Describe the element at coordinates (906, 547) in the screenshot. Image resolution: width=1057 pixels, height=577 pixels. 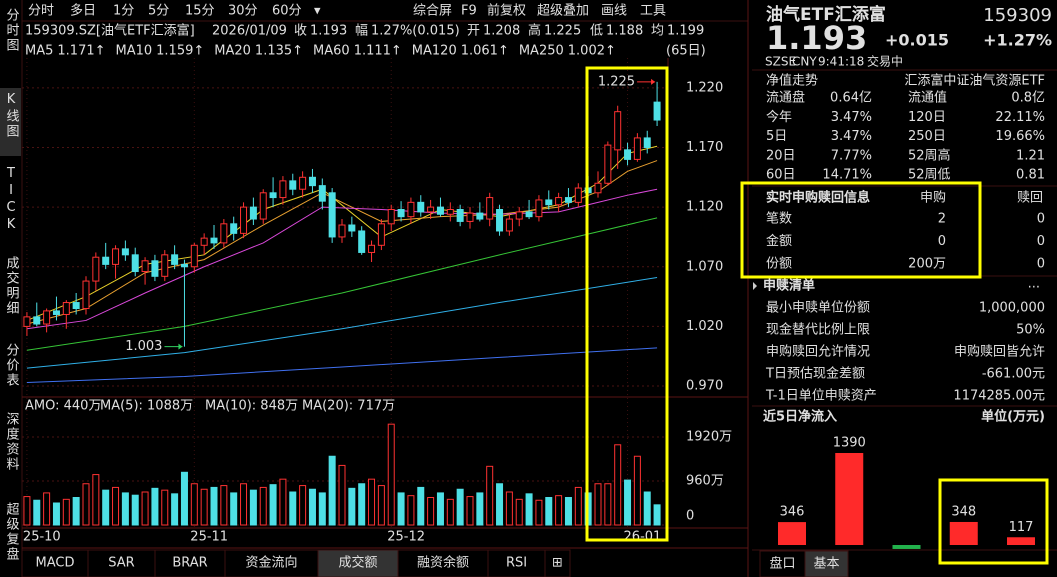
I see `inflow-bar` at that location.